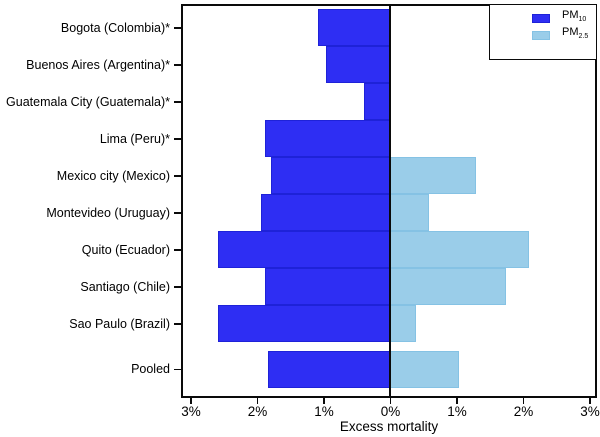  Describe the element at coordinates (150, 369) in the screenshot. I see `y-axis-label-9: Pooled` at that location.